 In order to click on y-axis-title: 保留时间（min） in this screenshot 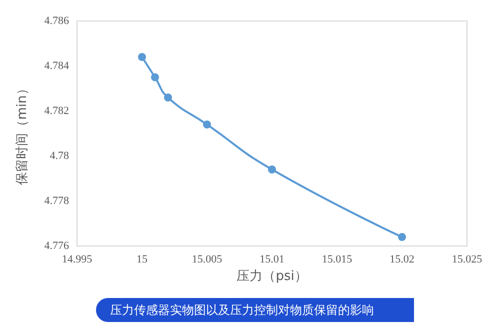, I will do `click(22, 133)`.